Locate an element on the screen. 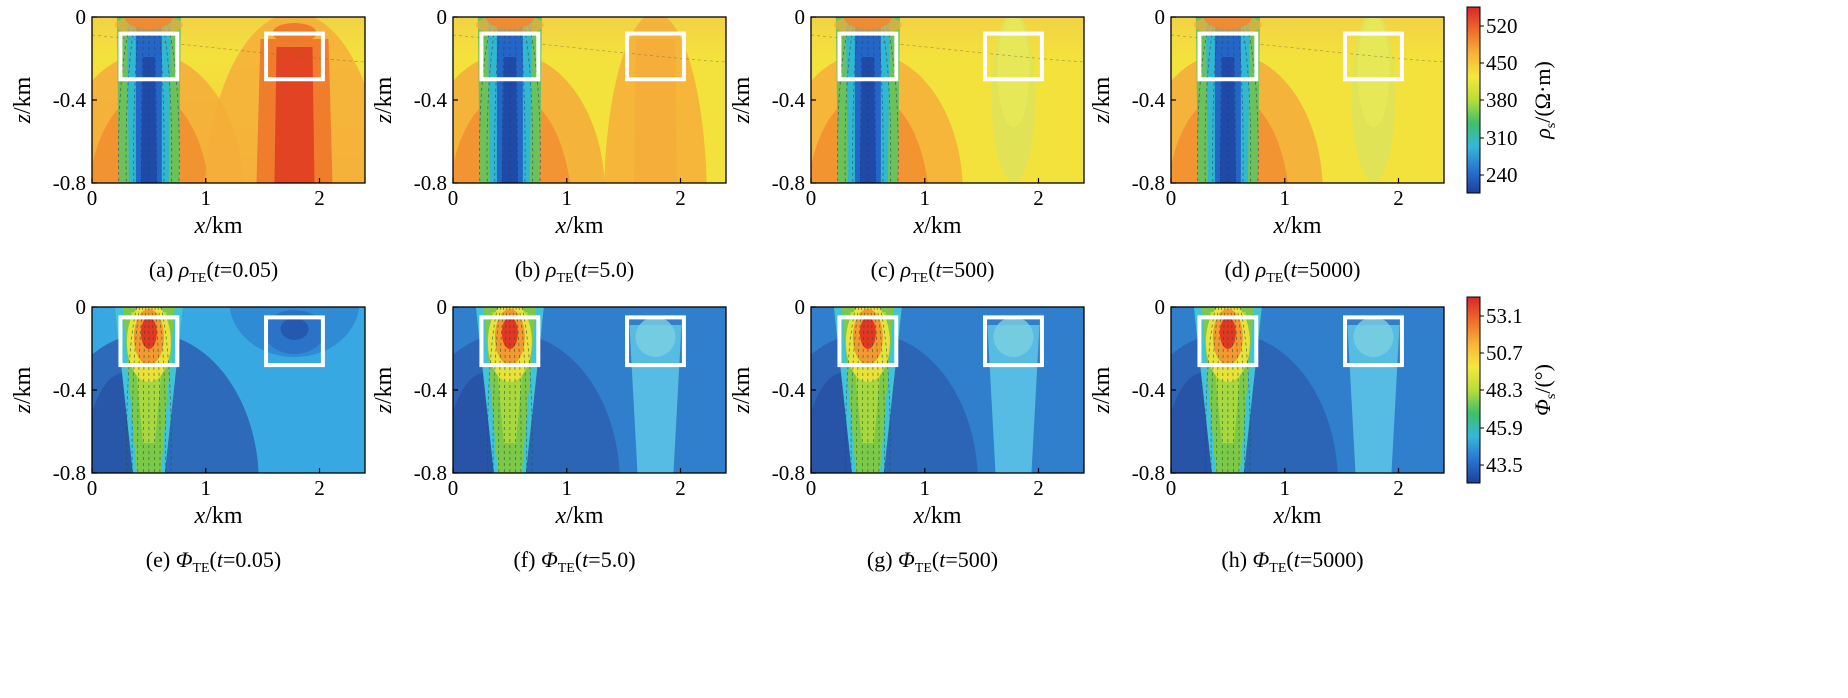  colorbar-tick-label: 520 is located at coordinates (1502, 26).